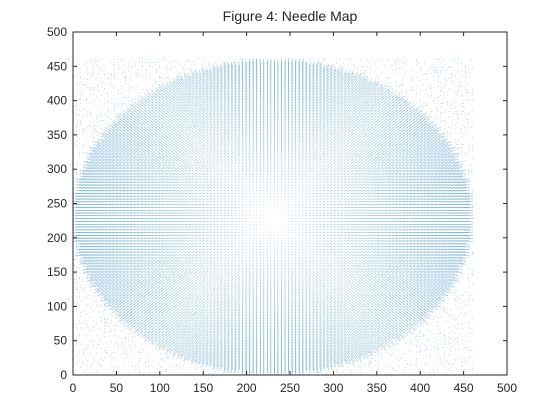  I want to click on y-tick-label: 400, so click(57, 101).